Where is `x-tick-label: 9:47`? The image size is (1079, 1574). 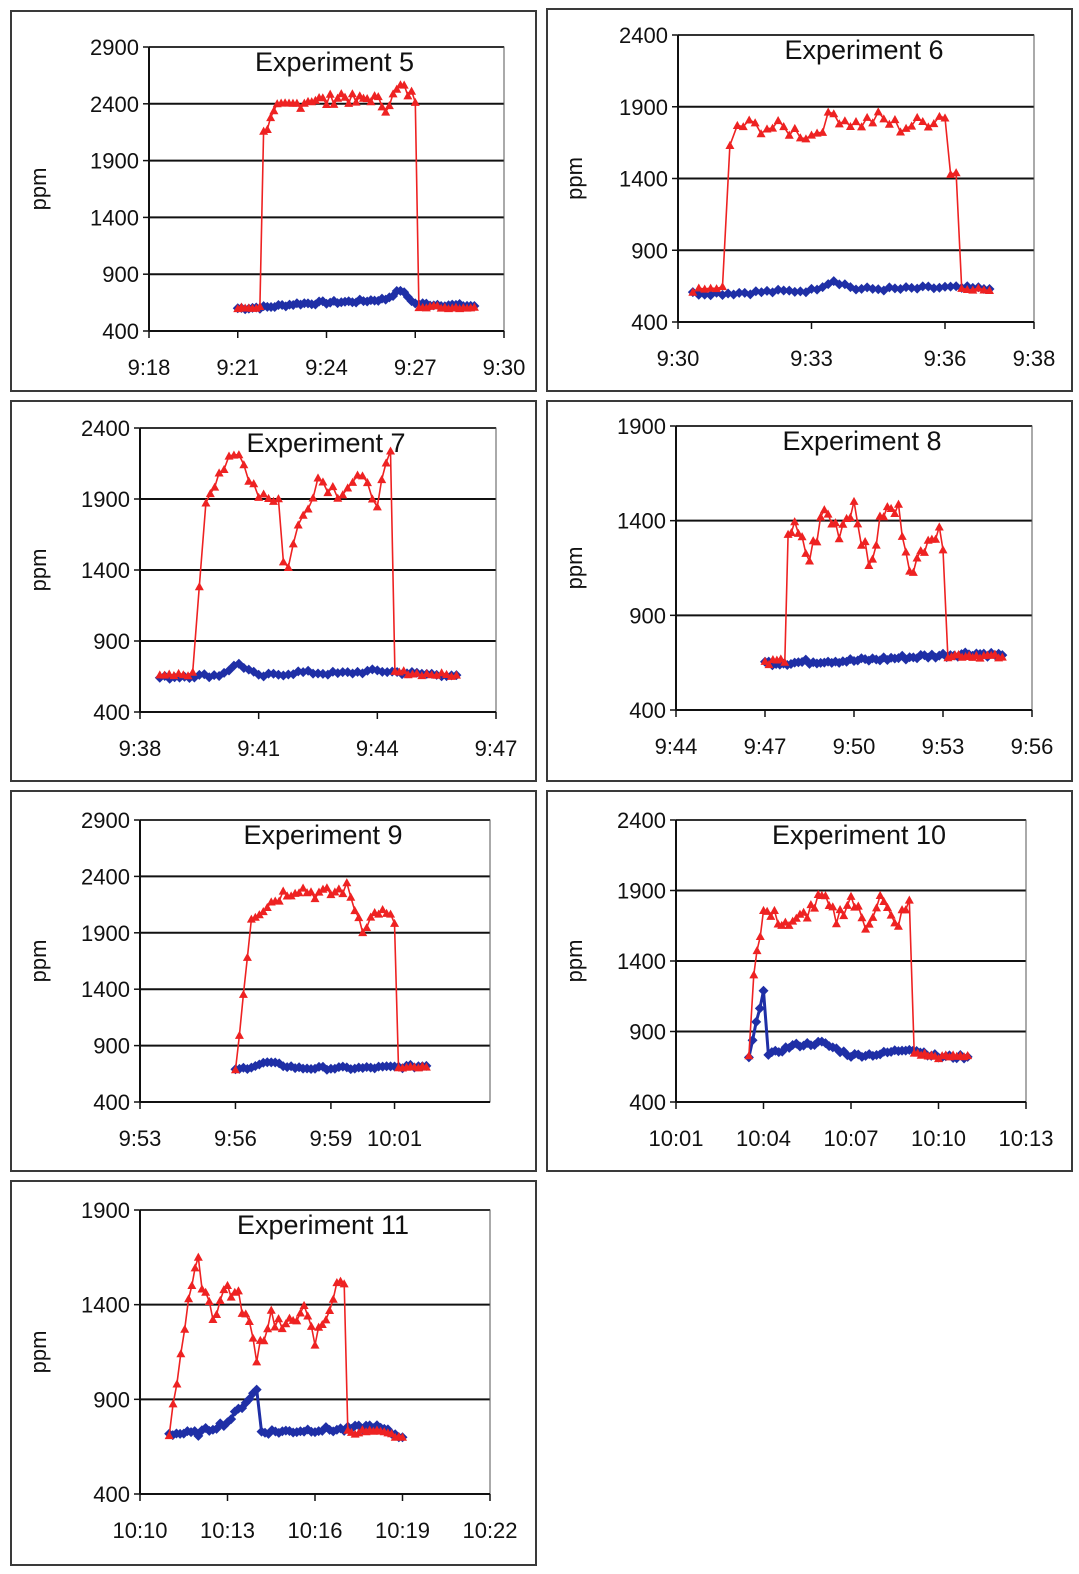 x-tick-label: 9:47 is located at coordinates (496, 748).